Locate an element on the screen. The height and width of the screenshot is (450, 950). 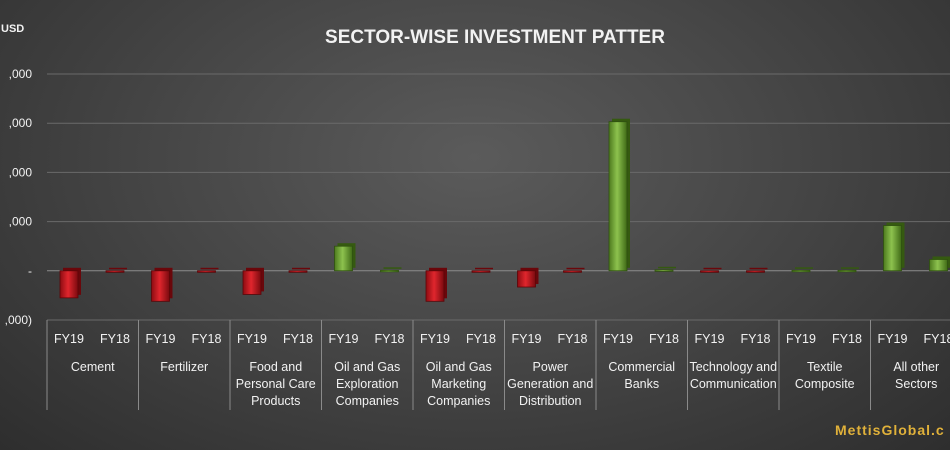
unit-label: USD is located at coordinates (12, 29).